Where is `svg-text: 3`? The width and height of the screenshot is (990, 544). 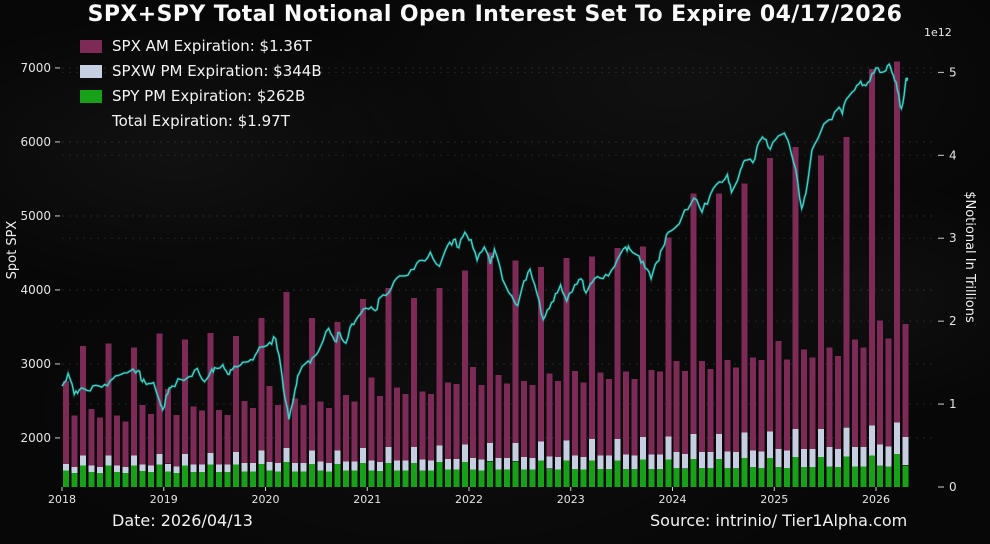 svg-text: 3 is located at coordinates (953, 238).